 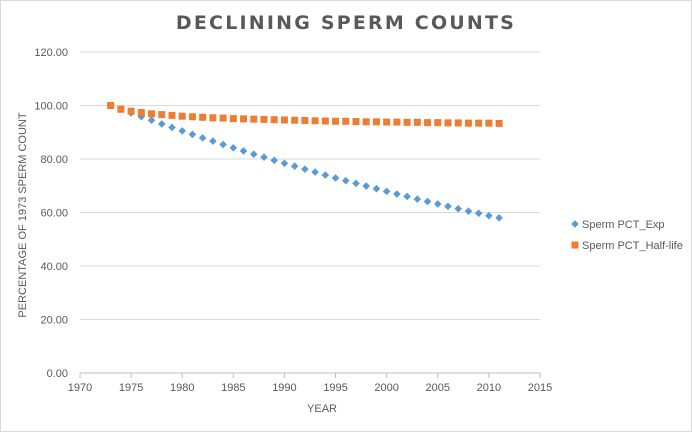 What do you see at coordinates (322, 409) in the screenshot?
I see `x-axis-label: YEAR` at bounding box center [322, 409].